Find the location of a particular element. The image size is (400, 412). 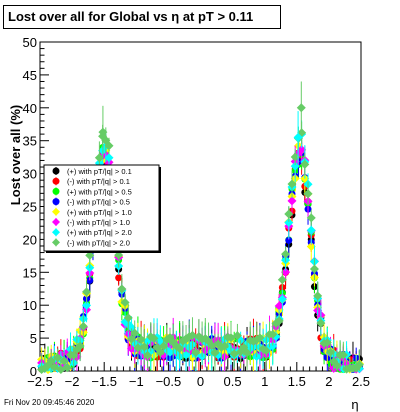

y-tick-label: 15 is located at coordinates (30, 272).